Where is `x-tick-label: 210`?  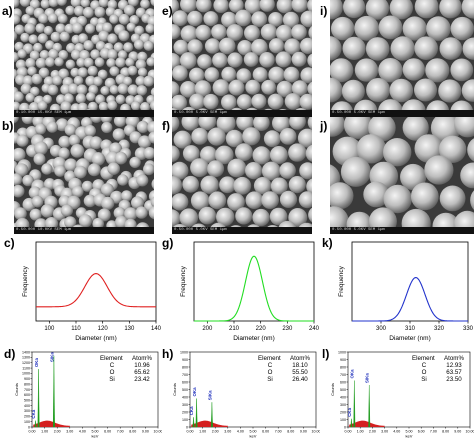 x-tick-label: 210 is located at coordinates (234, 329).